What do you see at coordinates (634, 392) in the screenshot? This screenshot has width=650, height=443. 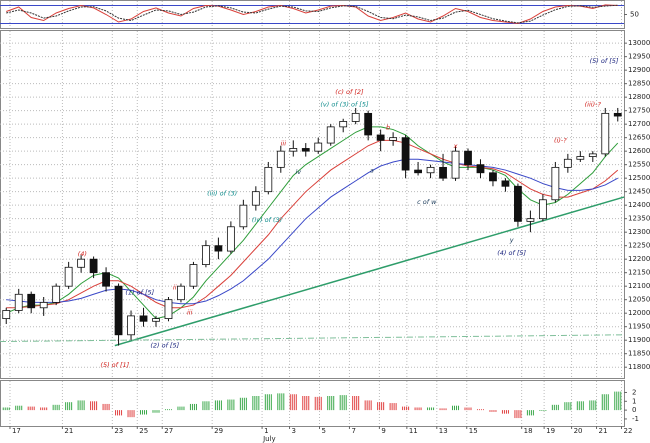 I see `y-tick-label: 2` at bounding box center [634, 392].